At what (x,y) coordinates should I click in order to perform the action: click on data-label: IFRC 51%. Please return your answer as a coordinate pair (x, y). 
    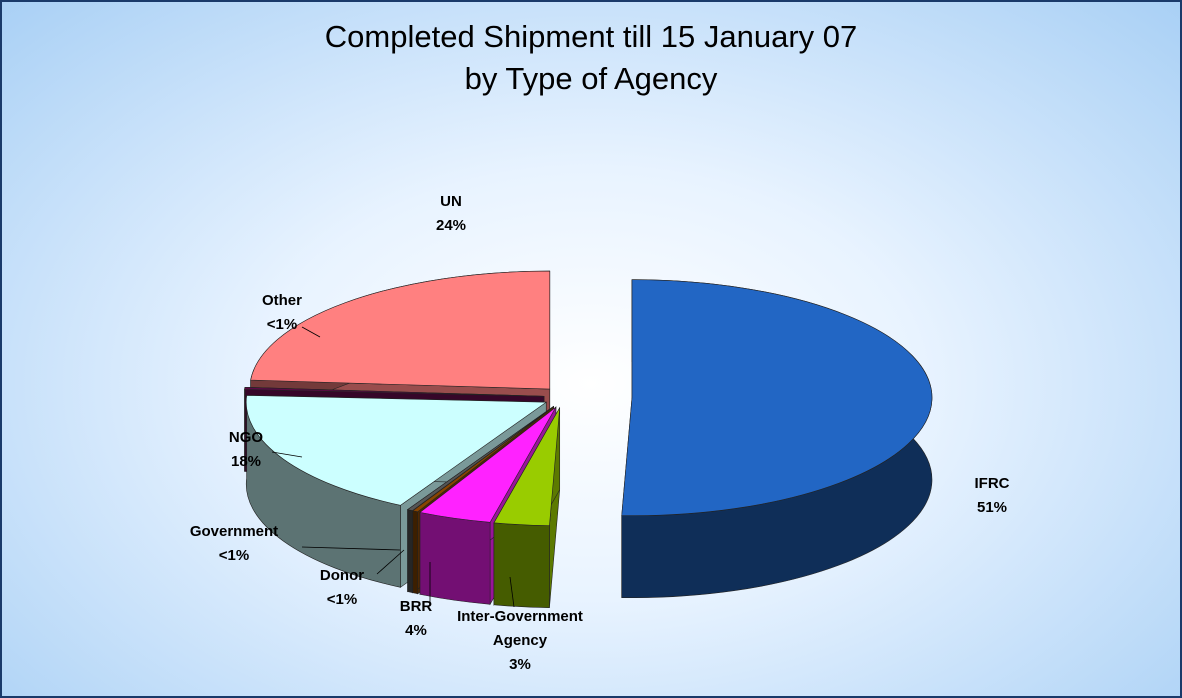
    Looking at the image, I should click on (992, 496).